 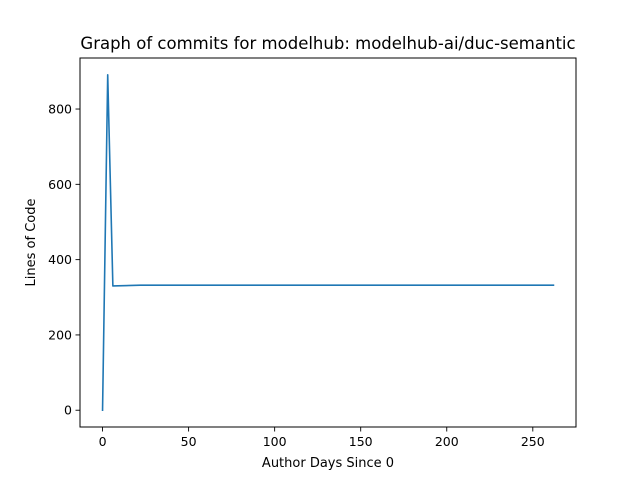 I want to click on y-tick-label: 800, so click(x=60, y=109).